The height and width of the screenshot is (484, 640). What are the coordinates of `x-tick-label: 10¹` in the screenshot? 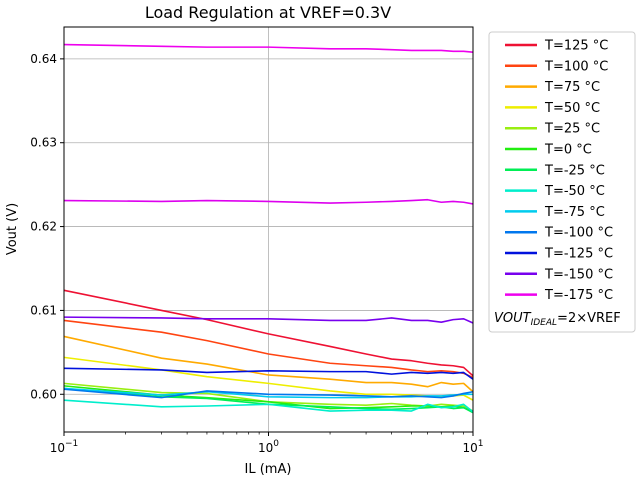 It's located at (472, 447).